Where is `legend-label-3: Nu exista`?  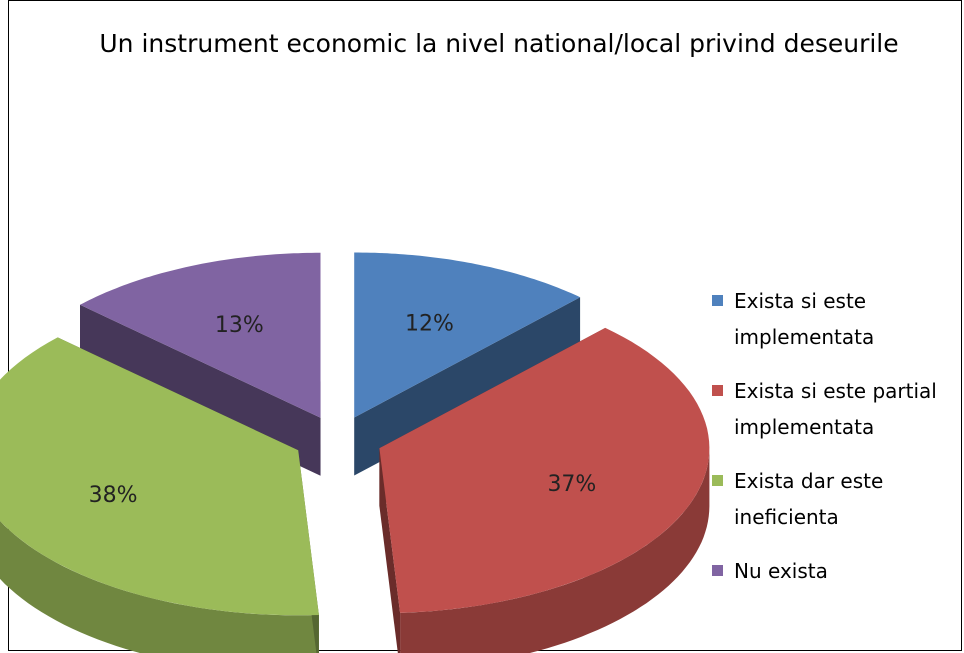 legend-label-3: Nu exista is located at coordinates (781, 571).